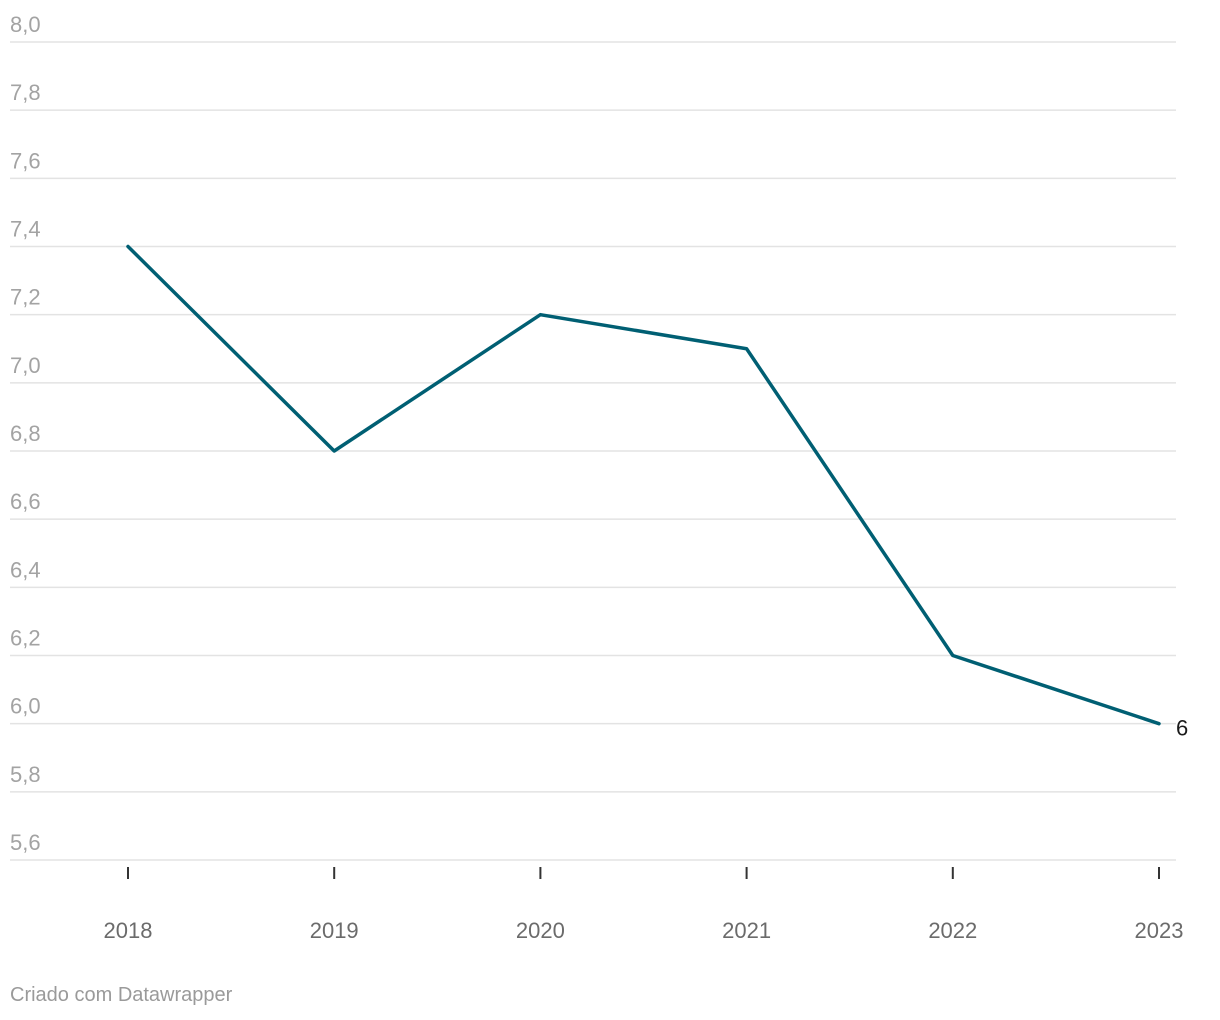  What do you see at coordinates (334, 930) in the screenshot?
I see `x-tick-label-2019: 2019` at bounding box center [334, 930].